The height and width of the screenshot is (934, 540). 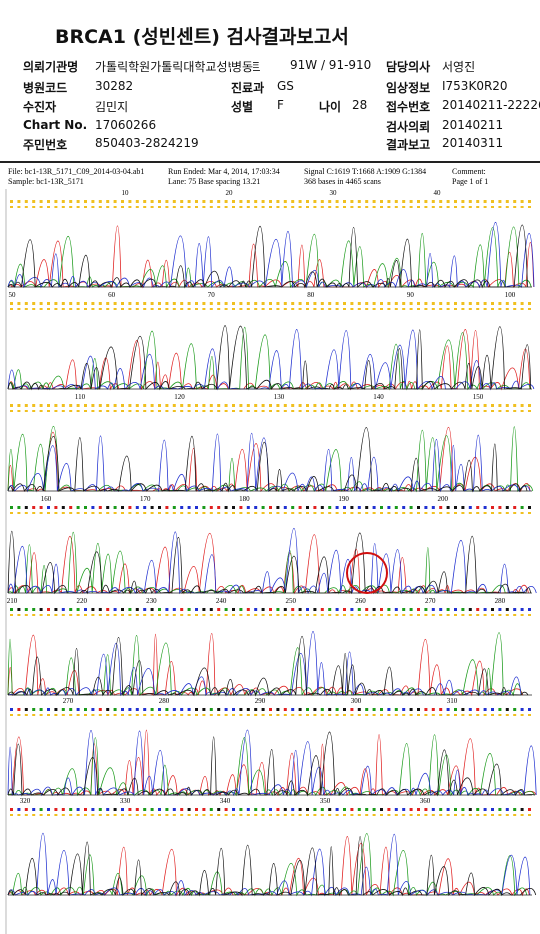 I want to click on field-label: 접수번호, so click(x=408, y=107).